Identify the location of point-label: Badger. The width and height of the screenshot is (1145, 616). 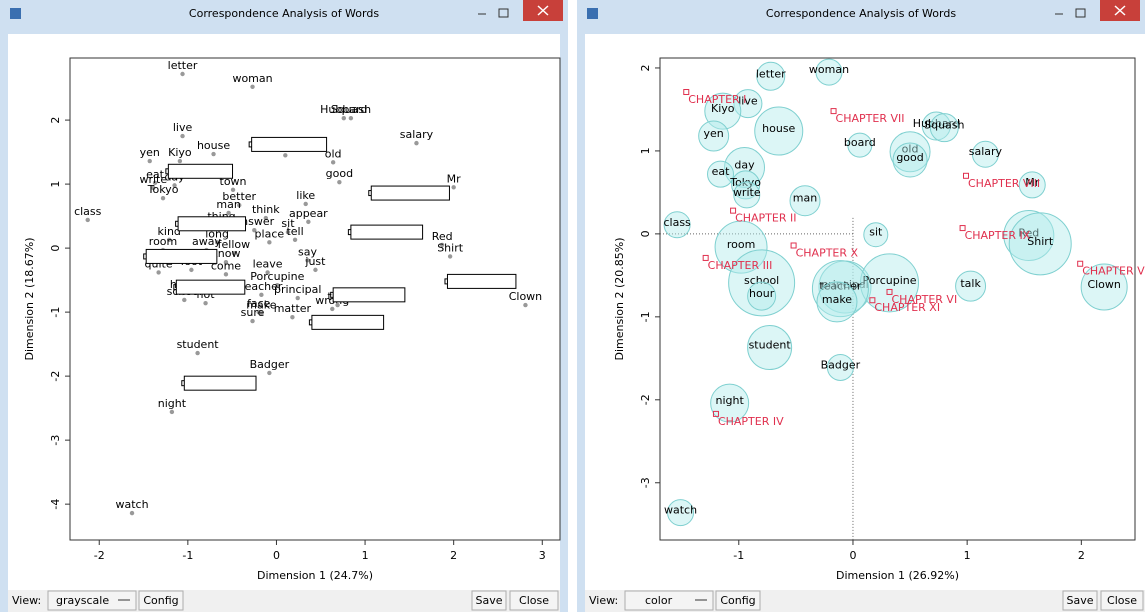
(270, 364).